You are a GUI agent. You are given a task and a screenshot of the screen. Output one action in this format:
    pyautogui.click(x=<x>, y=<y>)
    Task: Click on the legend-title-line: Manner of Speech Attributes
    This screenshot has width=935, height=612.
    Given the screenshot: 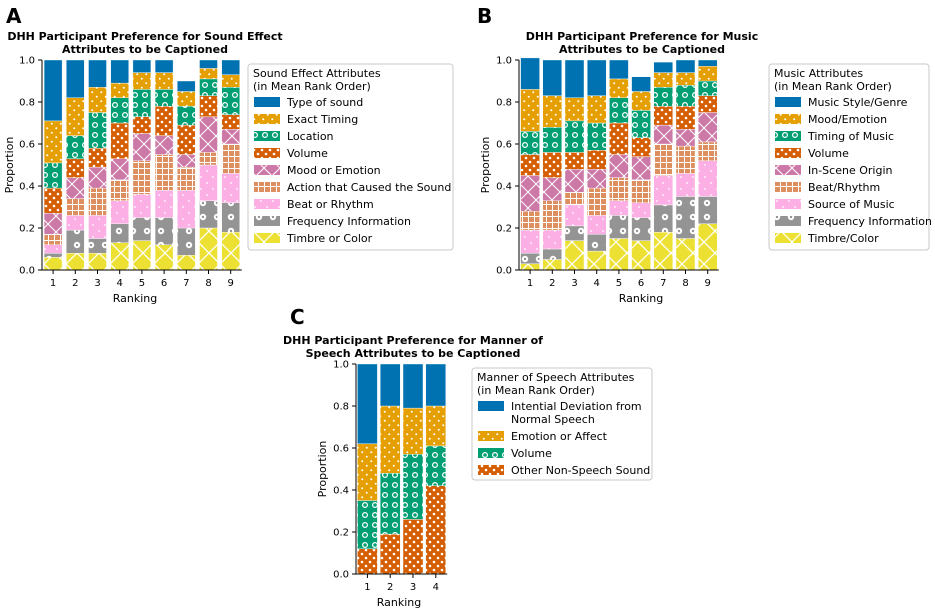 What is the action you would take?
    pyautogui.click(x=556, y=377)
    